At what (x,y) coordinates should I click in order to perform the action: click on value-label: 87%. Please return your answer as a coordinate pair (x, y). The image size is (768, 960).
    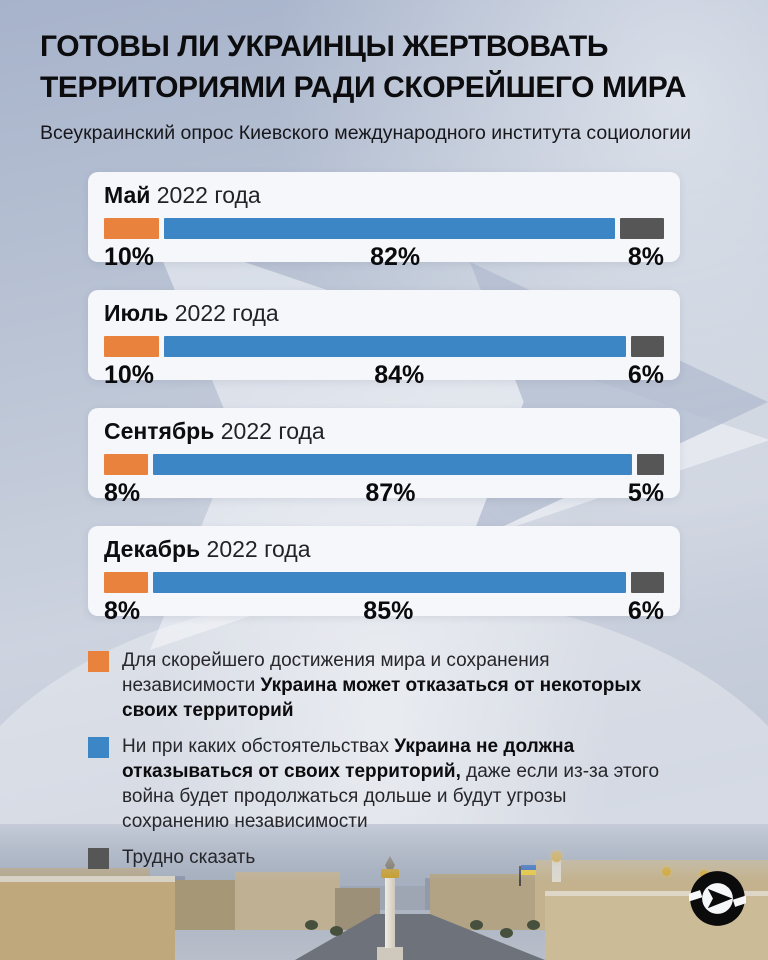
    Looking at the image, I should click on (390, 492).